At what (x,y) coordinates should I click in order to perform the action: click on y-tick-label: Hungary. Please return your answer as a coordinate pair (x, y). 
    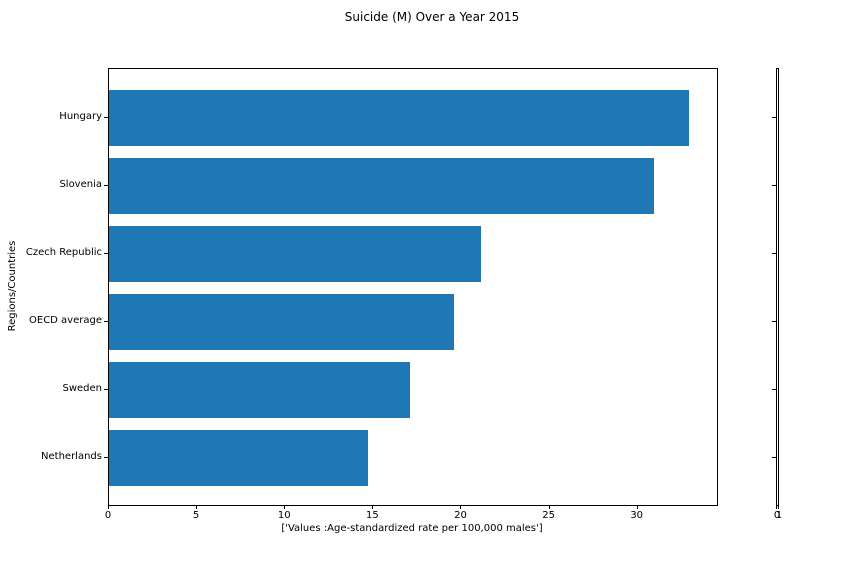
    Looking at the image, I should click on (80, 116).